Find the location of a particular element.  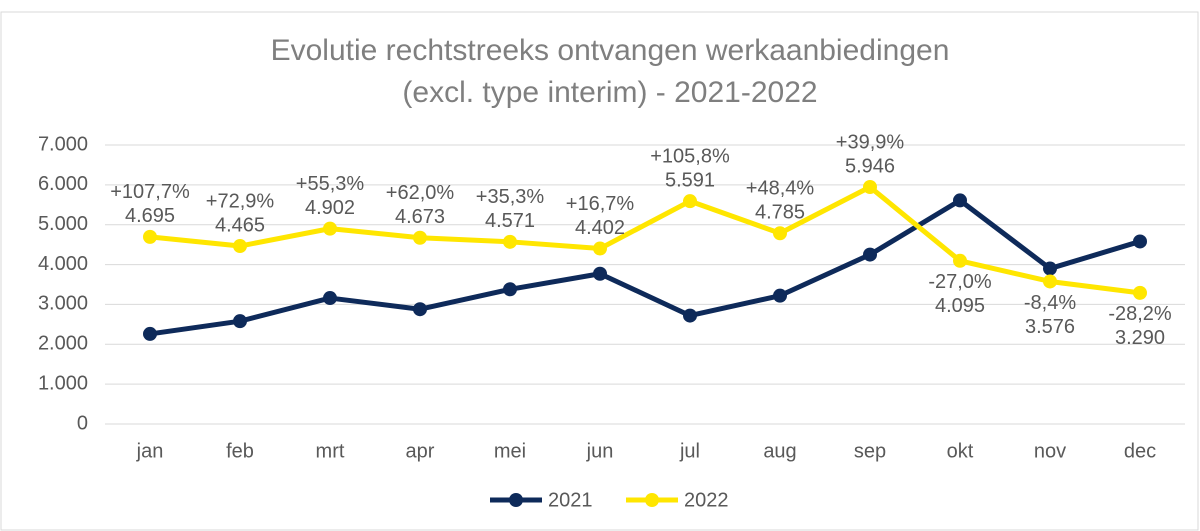

data-label: 5.946 is located at coordinates (870, 166).